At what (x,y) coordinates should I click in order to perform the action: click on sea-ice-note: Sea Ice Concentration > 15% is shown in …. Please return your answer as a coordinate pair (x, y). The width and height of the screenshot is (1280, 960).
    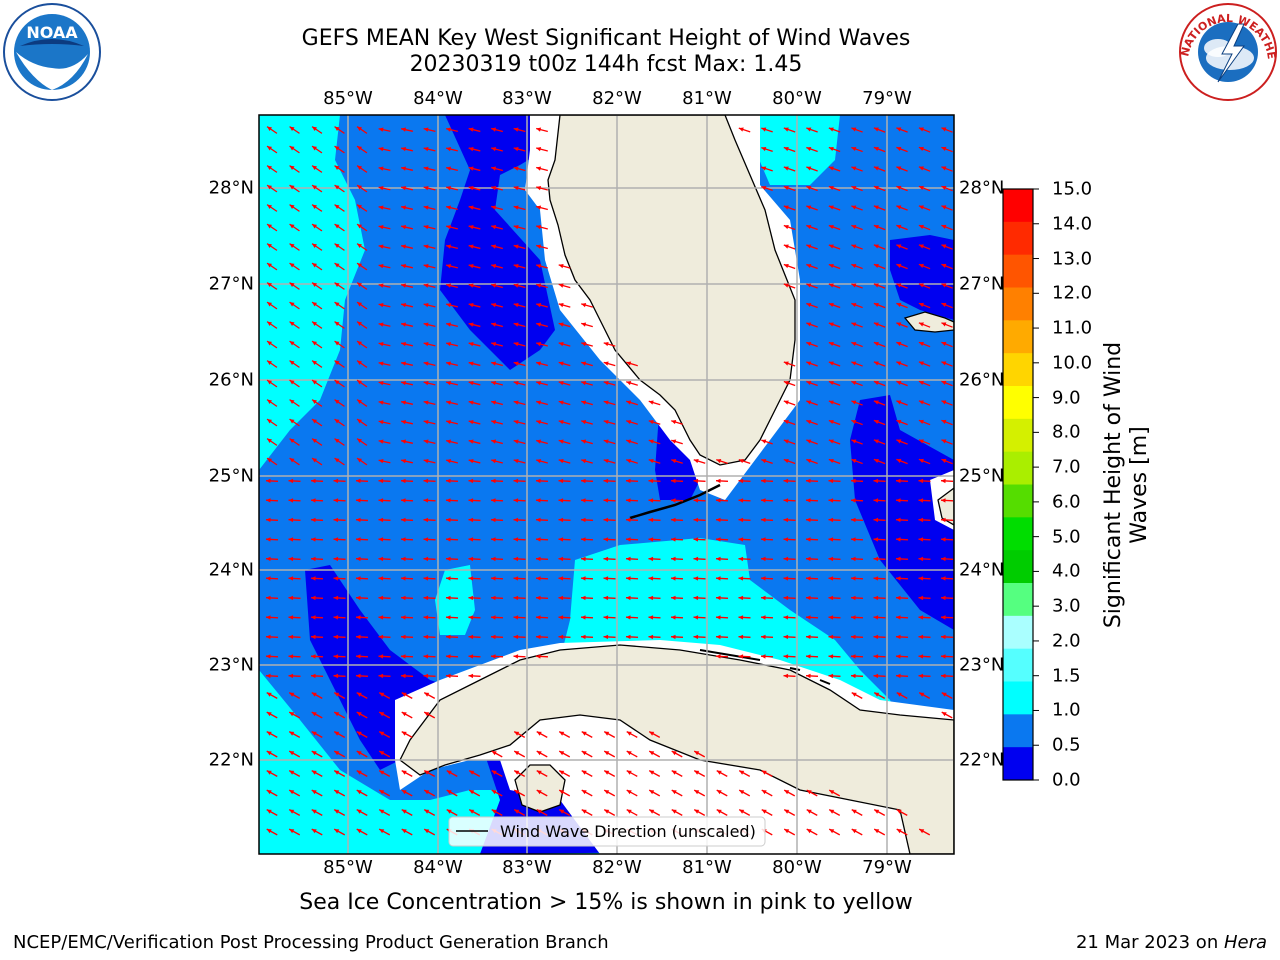
    Looking at the image, I should click on (606, 902).